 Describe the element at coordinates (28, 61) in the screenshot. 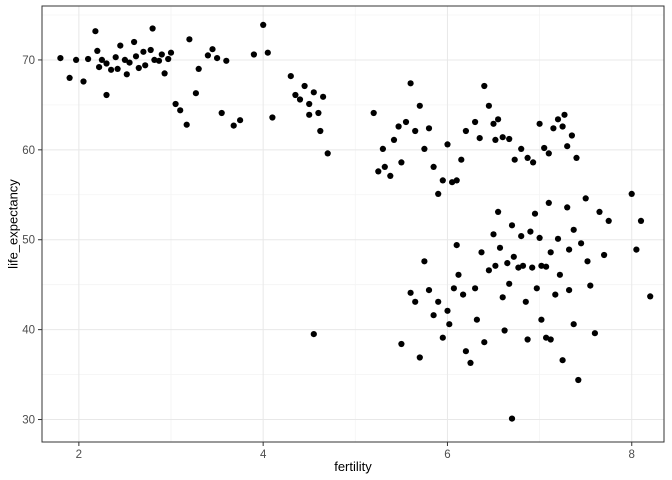

I see `y-tick-label: 70` at that location.